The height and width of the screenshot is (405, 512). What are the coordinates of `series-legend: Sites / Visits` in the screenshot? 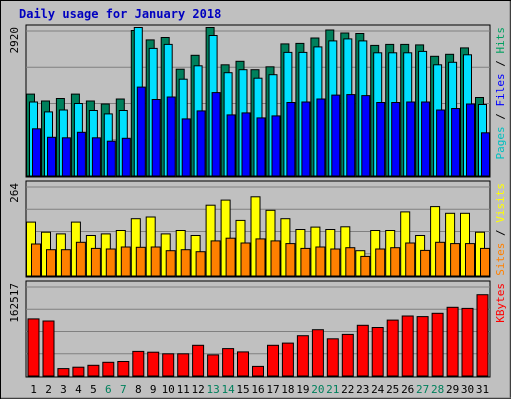 It's located at (500, 229).